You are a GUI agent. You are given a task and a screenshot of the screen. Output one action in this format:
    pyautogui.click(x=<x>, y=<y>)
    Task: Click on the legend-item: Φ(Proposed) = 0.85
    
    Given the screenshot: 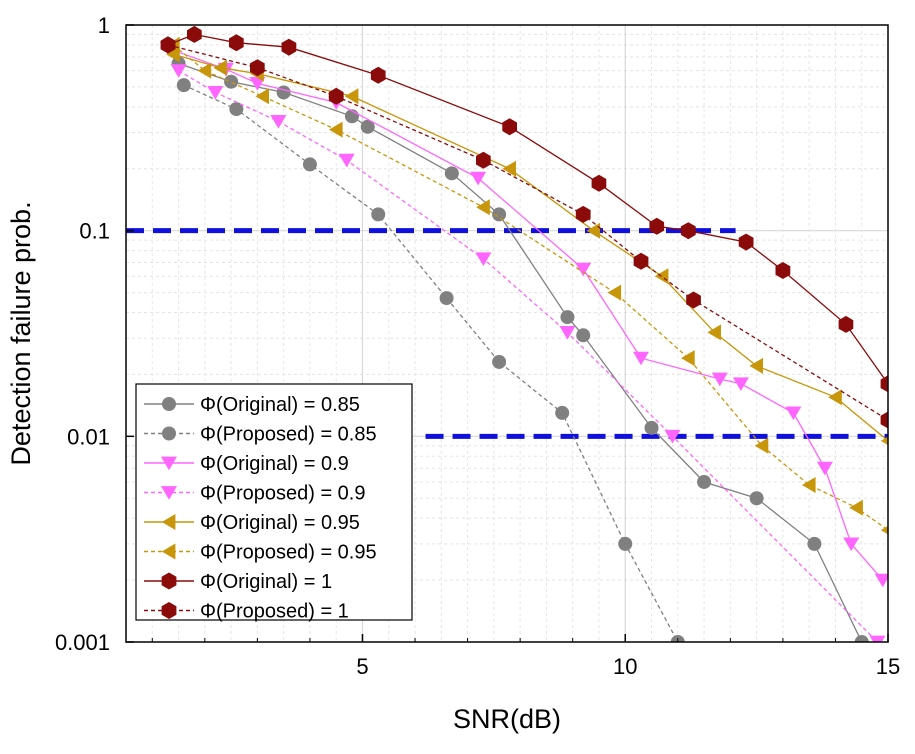 What is the action you would take?
    pyautogui.click(x=260, y=435)
    